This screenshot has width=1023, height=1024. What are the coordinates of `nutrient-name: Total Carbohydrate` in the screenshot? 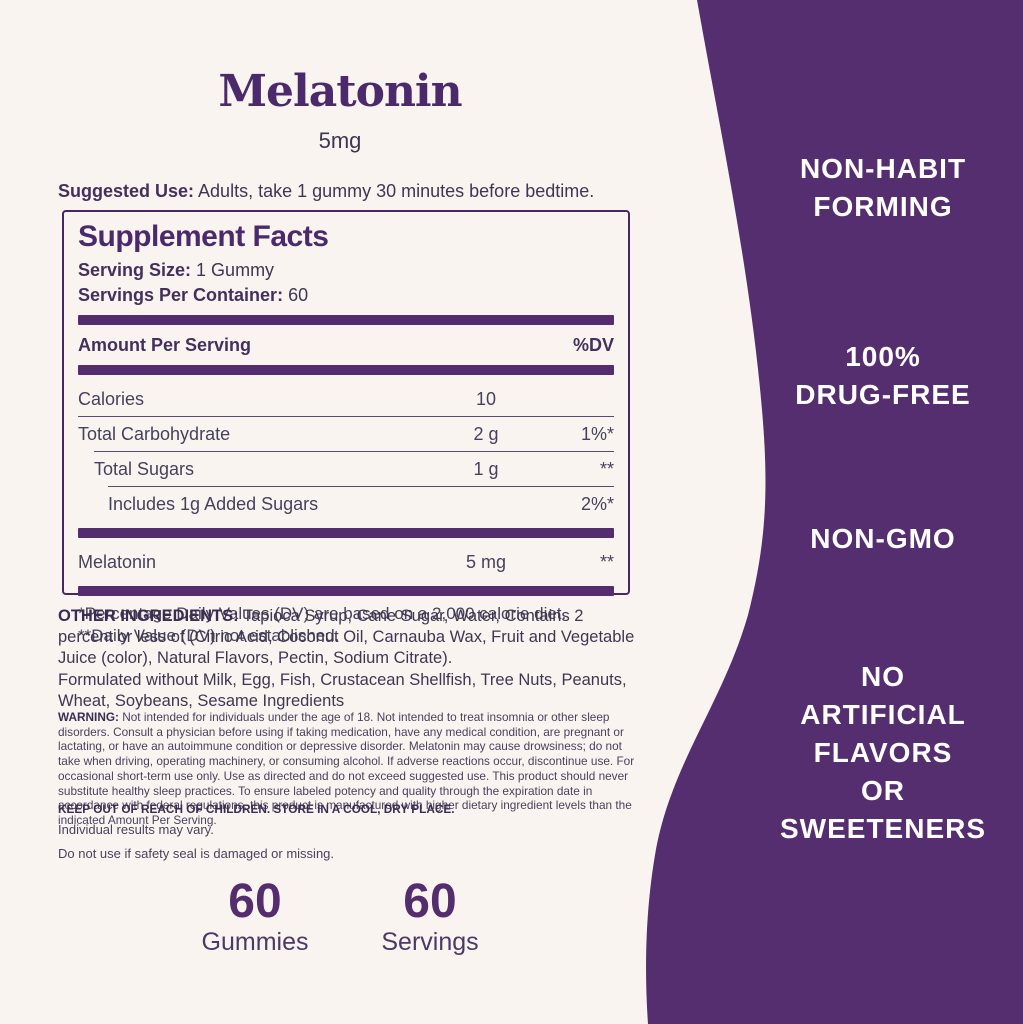 It's located at (154, 434).